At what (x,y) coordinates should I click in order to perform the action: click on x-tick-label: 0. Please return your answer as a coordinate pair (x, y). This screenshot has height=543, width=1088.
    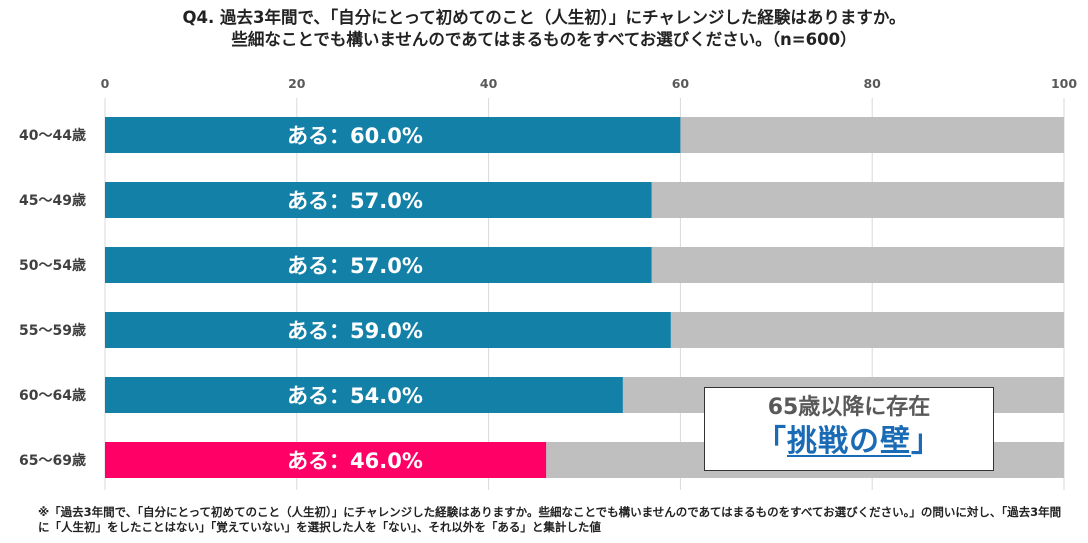
    Looking at the image, I should click on (105, 83).